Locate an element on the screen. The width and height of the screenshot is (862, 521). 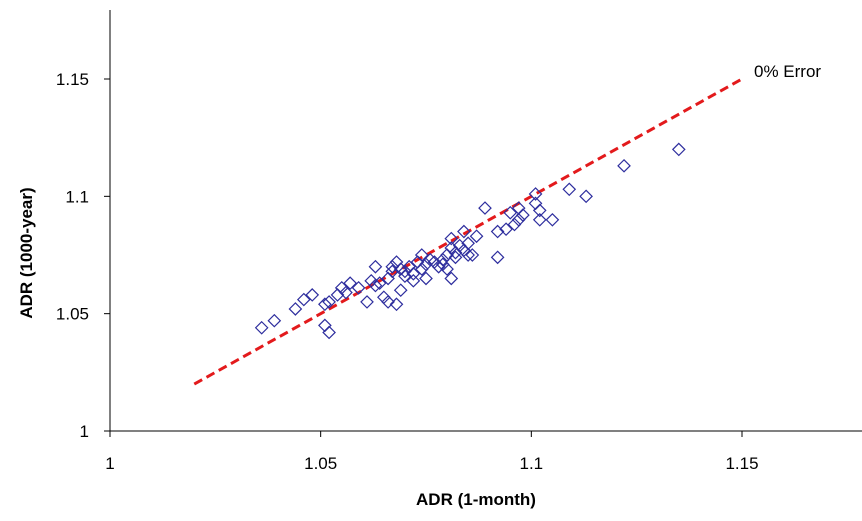
x-axis-title: ADR (1-month) is located at coordinates (476, 499).